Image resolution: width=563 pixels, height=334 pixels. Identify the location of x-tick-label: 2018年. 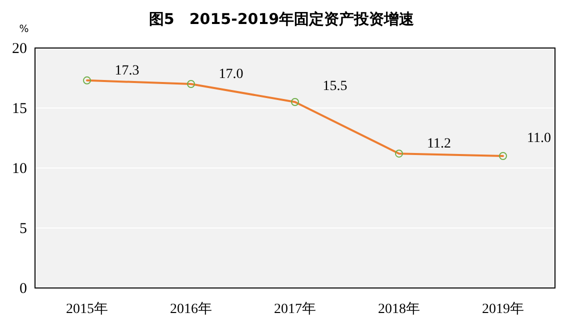
(399, 309).